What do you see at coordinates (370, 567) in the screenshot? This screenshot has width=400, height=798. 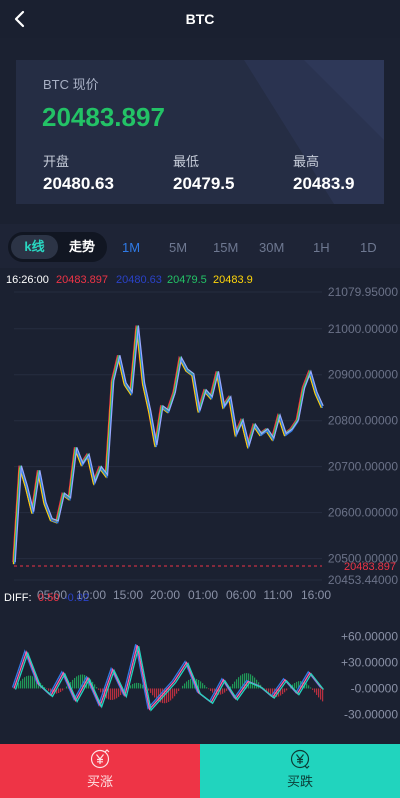 I see `current-price-axis-label: 20483.897` at bounding box center [370, 567].